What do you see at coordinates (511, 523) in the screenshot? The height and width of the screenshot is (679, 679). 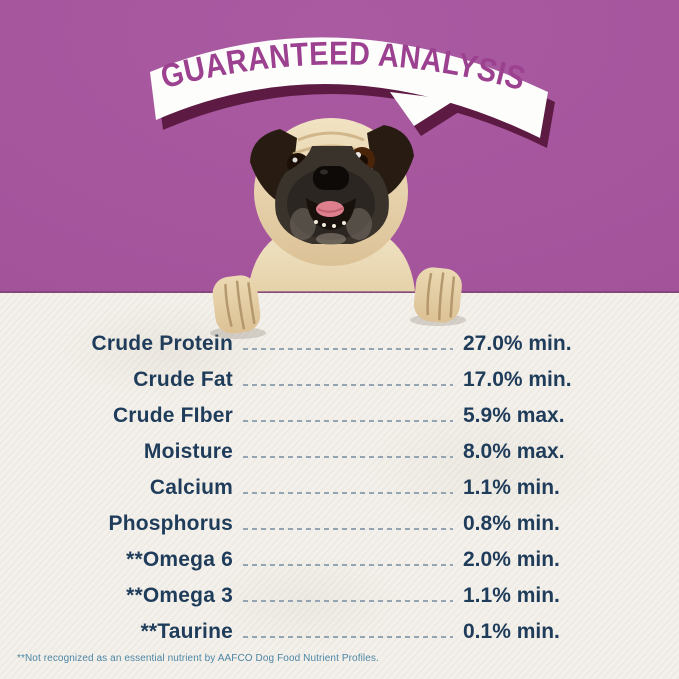 I see `nutrient-value: 0.8% min.` at bounding box center [511, 523].